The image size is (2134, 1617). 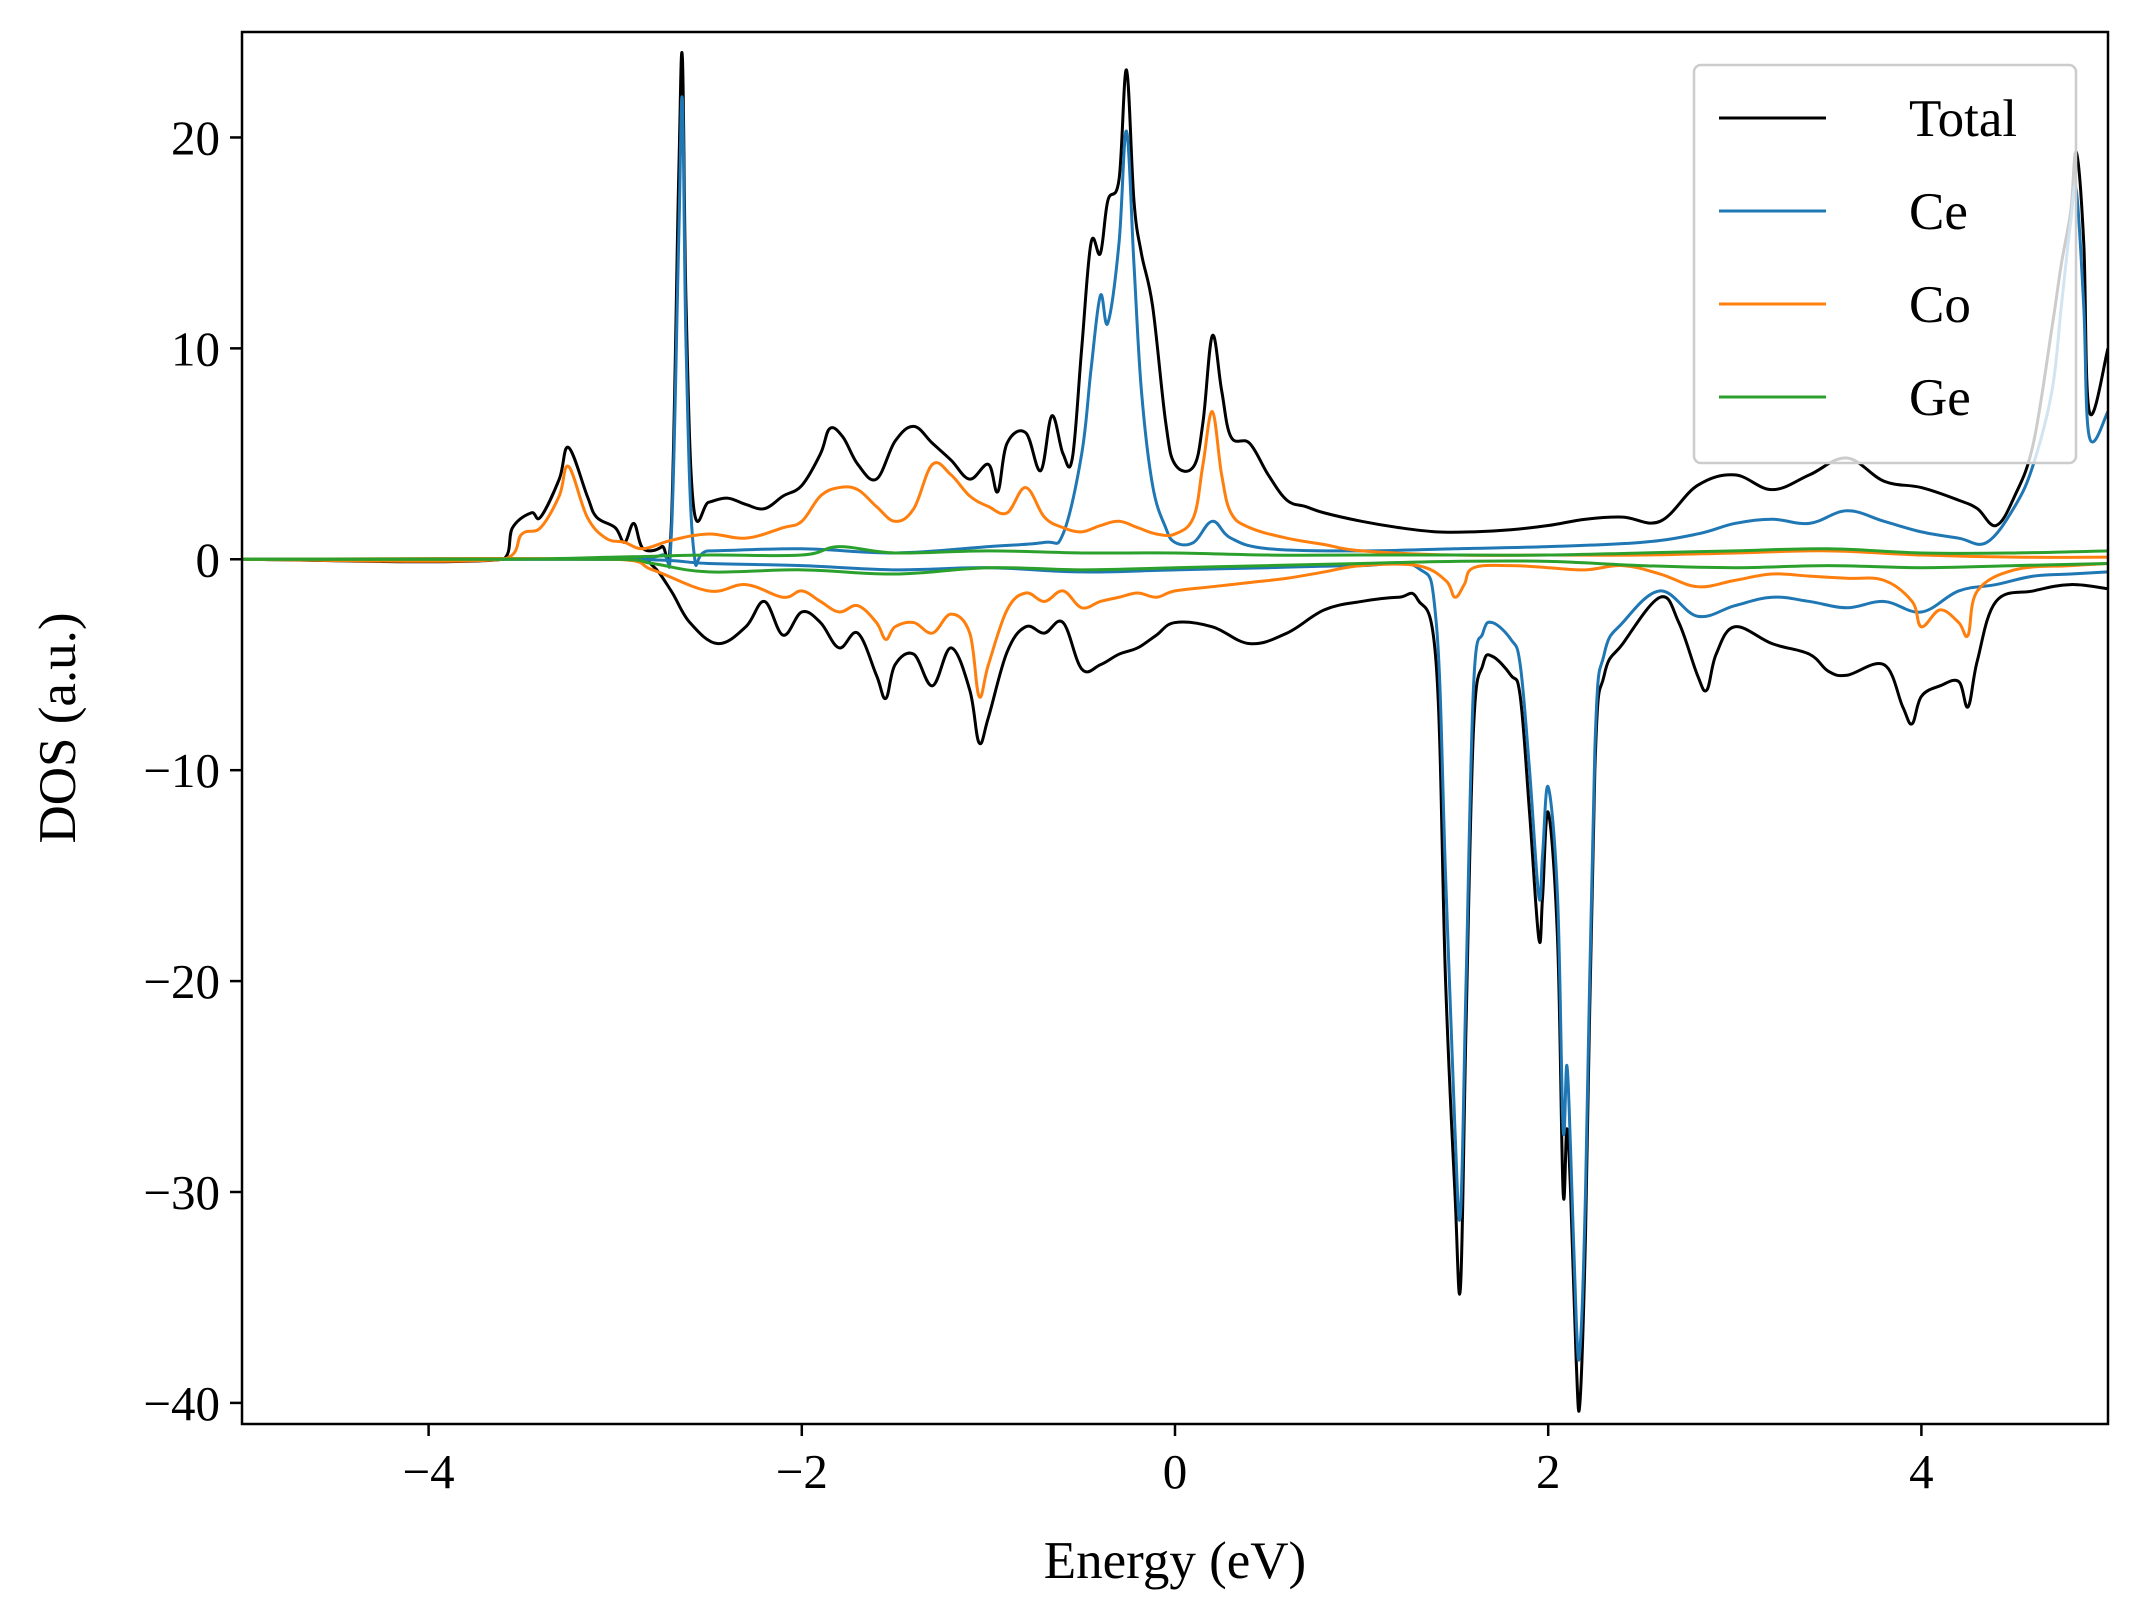 What do you see at coordinates (1175, 1471) in the screenshot?
I see `x-tick-label: 0` at bounding box center [1175, 1471].